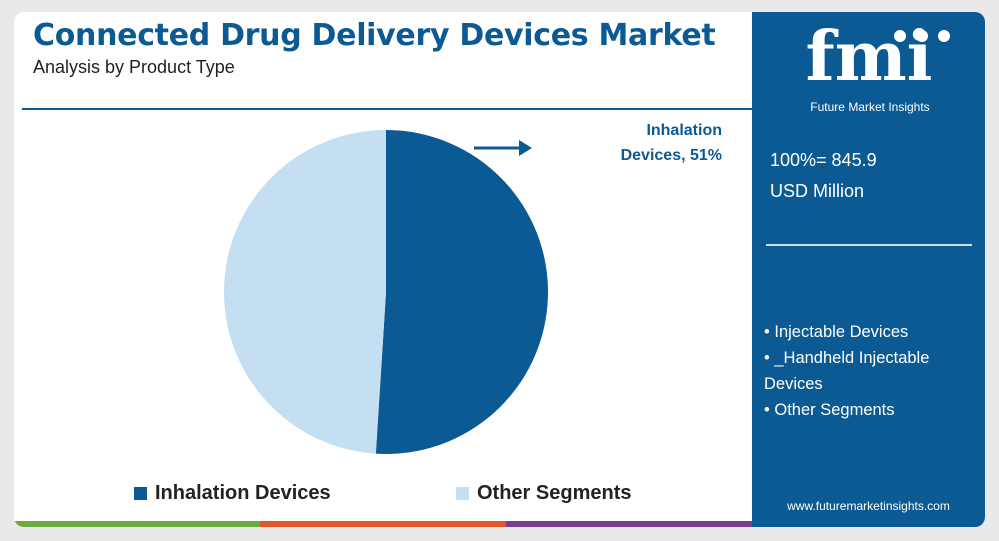 Image resolution: width=999 pixels, height=541 pixels. Describe the element at coordinates (817, 191) in the screenshot. I see `total-line-2: USD Million` at that location.